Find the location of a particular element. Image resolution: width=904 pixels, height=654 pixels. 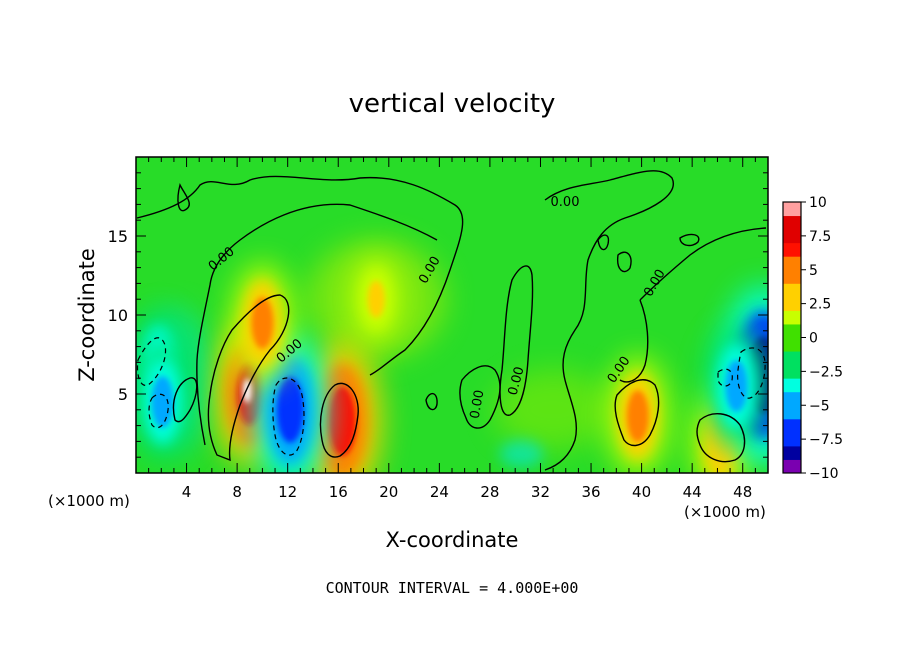

colorbar-tick-label: −2.5 is located at coordinates (826, 372).